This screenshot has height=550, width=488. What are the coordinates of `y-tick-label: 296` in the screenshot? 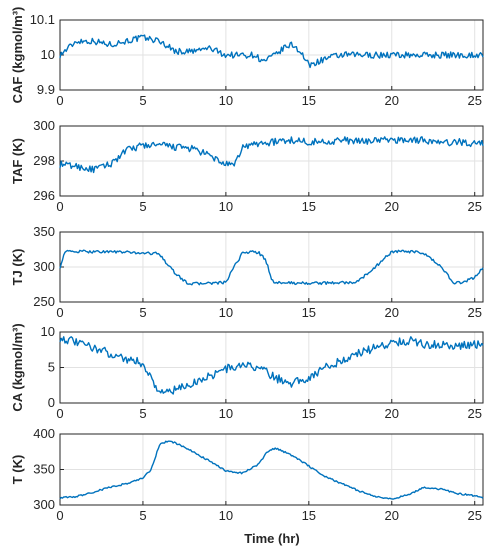 It's located at (44, 195).